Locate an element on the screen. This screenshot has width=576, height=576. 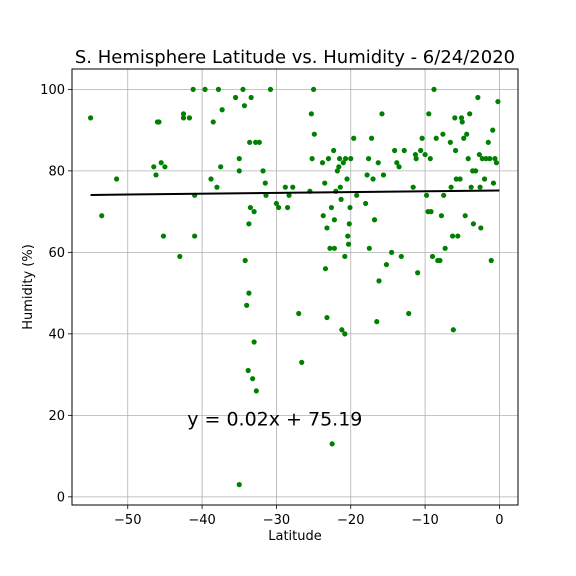
x-tick-label: 0 is located at coordinates (499, 520).